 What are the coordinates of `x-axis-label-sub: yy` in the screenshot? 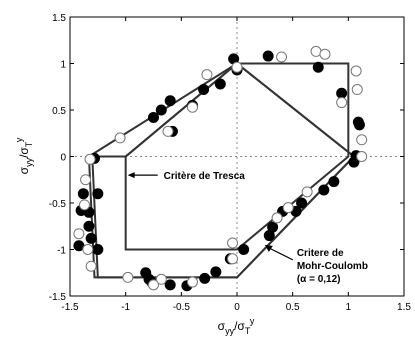 It's located at (230, 331).